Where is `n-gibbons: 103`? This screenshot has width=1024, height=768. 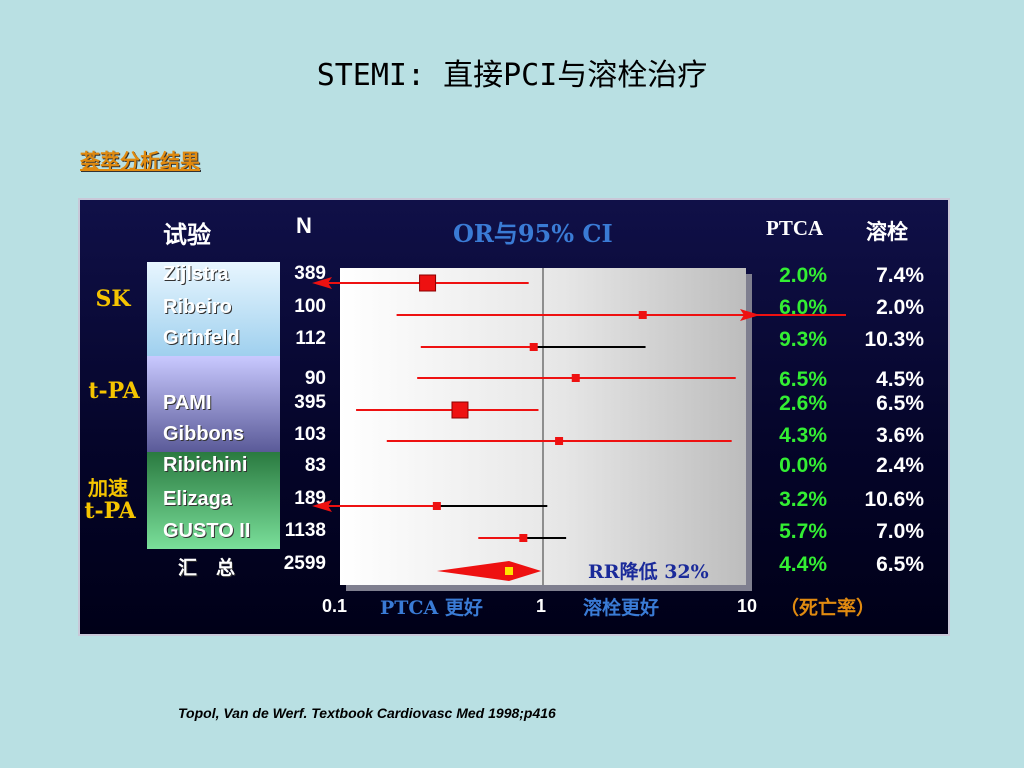 n-gibbons: 103 is located at coordinates (310, 434).